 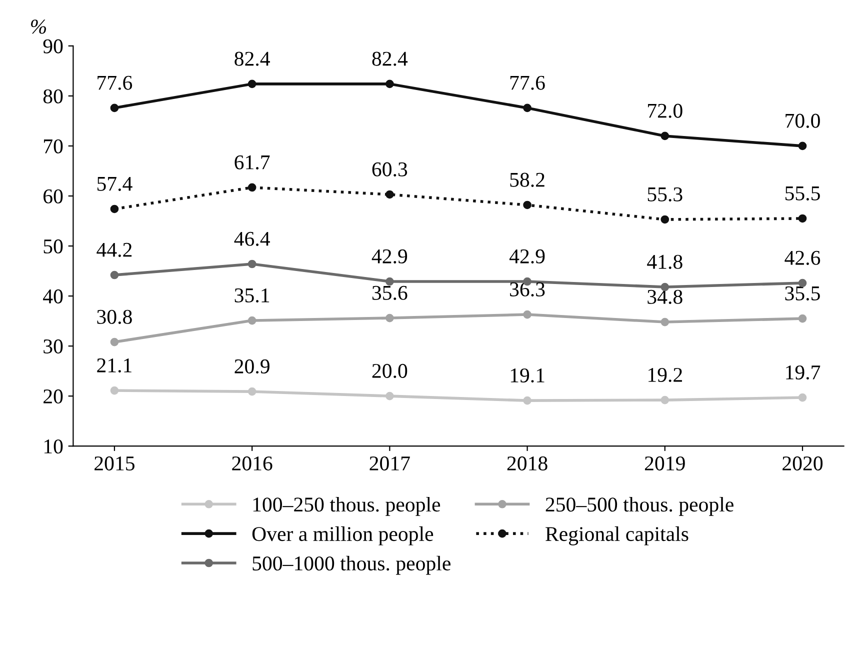 What do you see at coordinates (114, 365) in the screenshot?
I see `data-label: 21.1` at bounding box center [114, 365].